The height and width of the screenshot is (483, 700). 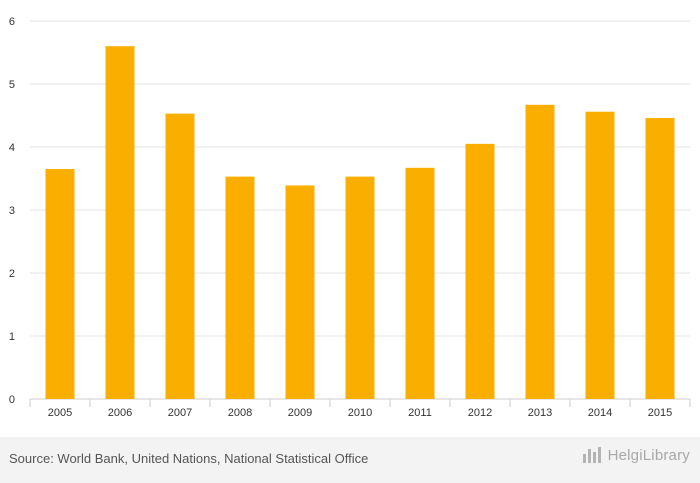 I want to click on y-tick-label: 4, so click(x=12, y=148).